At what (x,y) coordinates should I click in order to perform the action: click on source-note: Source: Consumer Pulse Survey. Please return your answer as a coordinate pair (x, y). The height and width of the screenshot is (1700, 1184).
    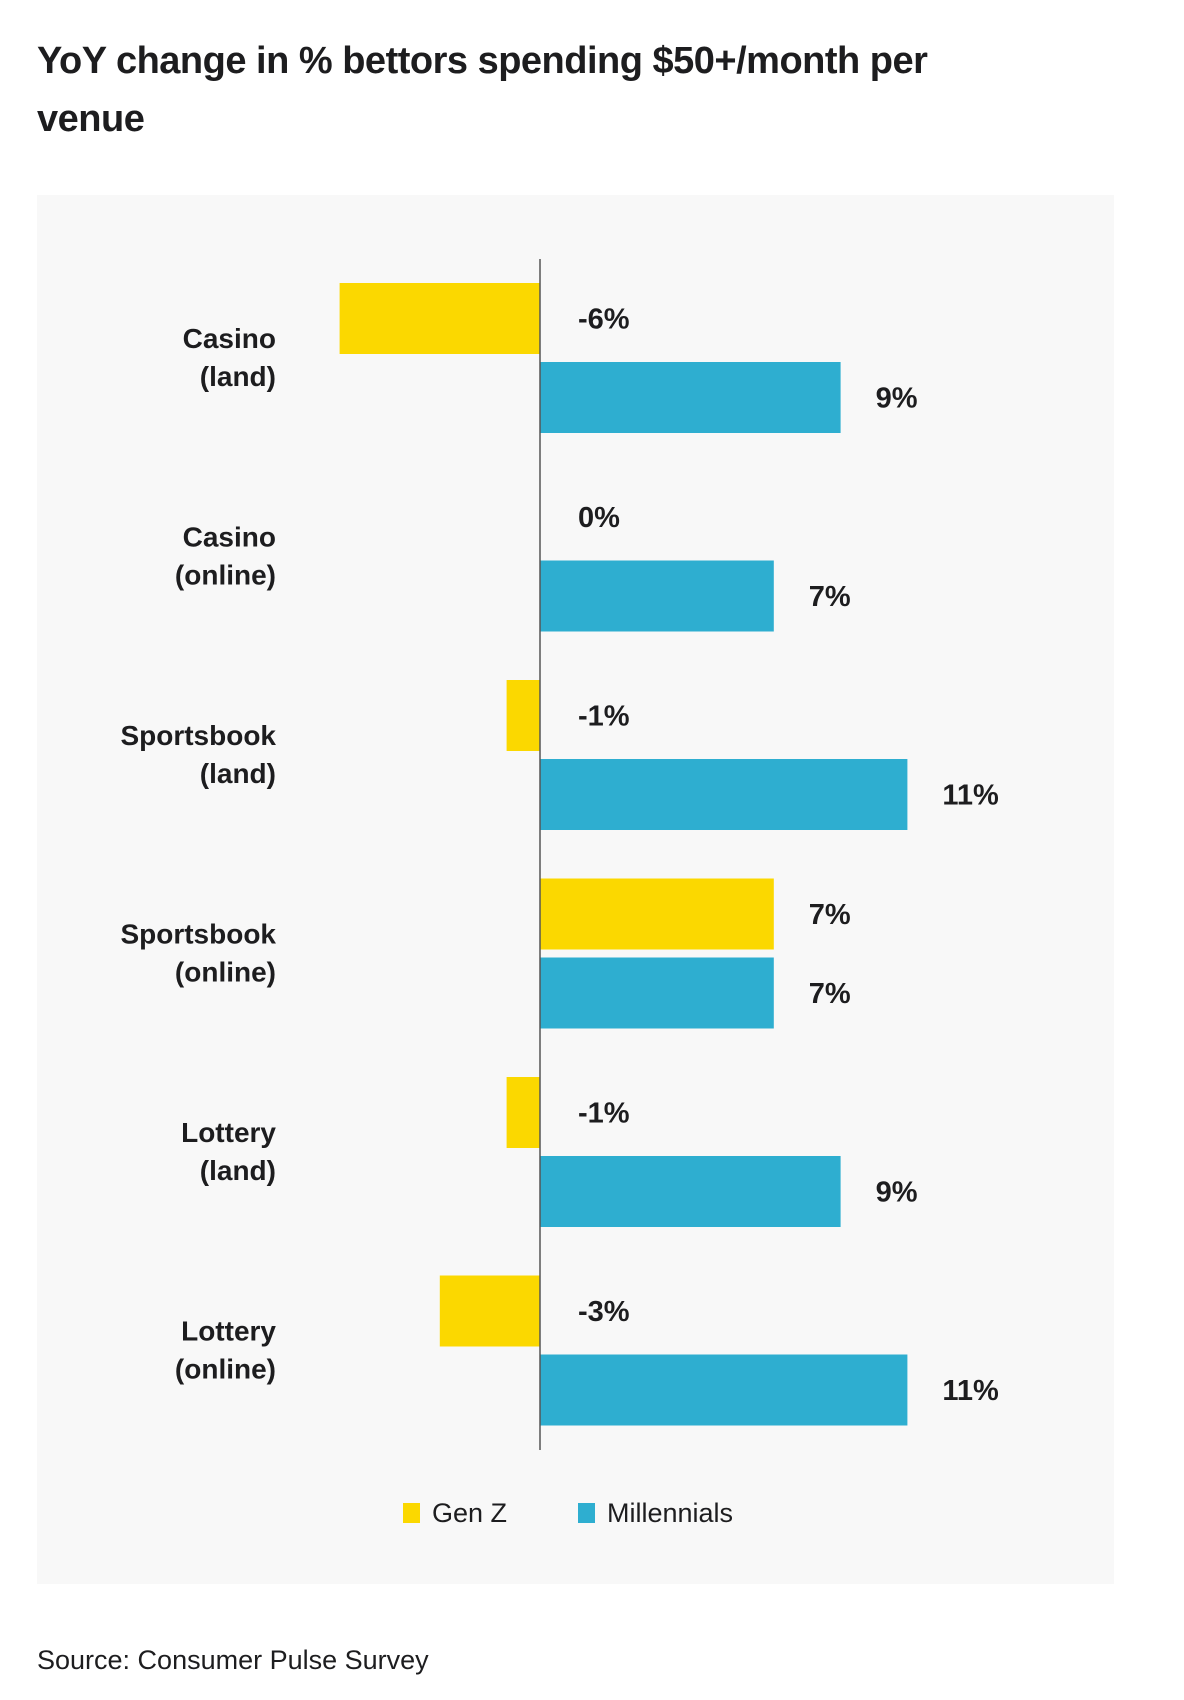
    Looking at the image, I should click on (233, 1660).